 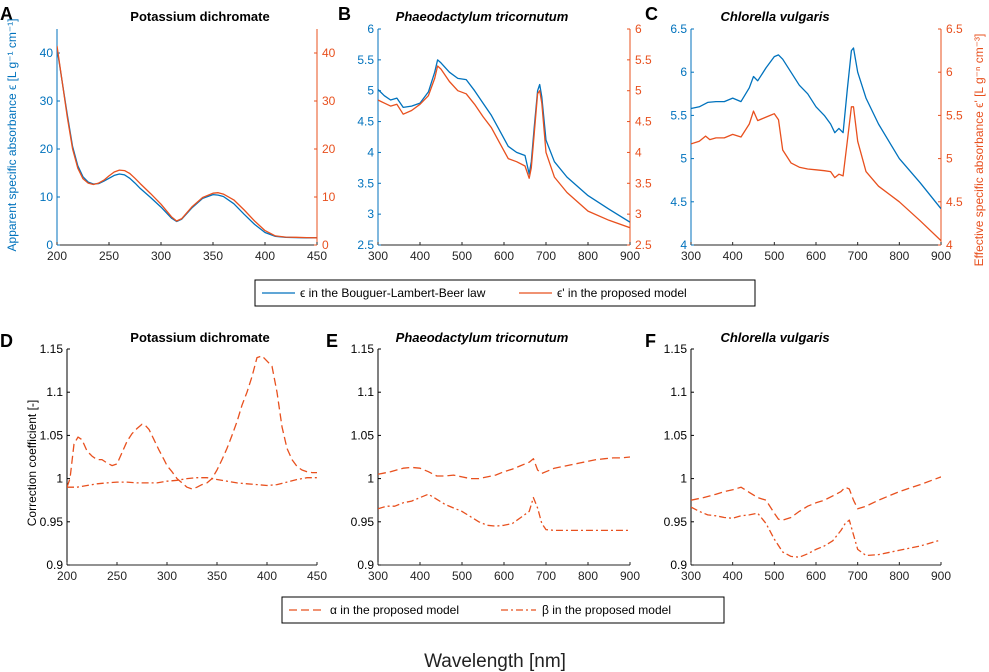 I want to click on panel-b-ytick-right-label: 5.5, so click(x=643, y=60).